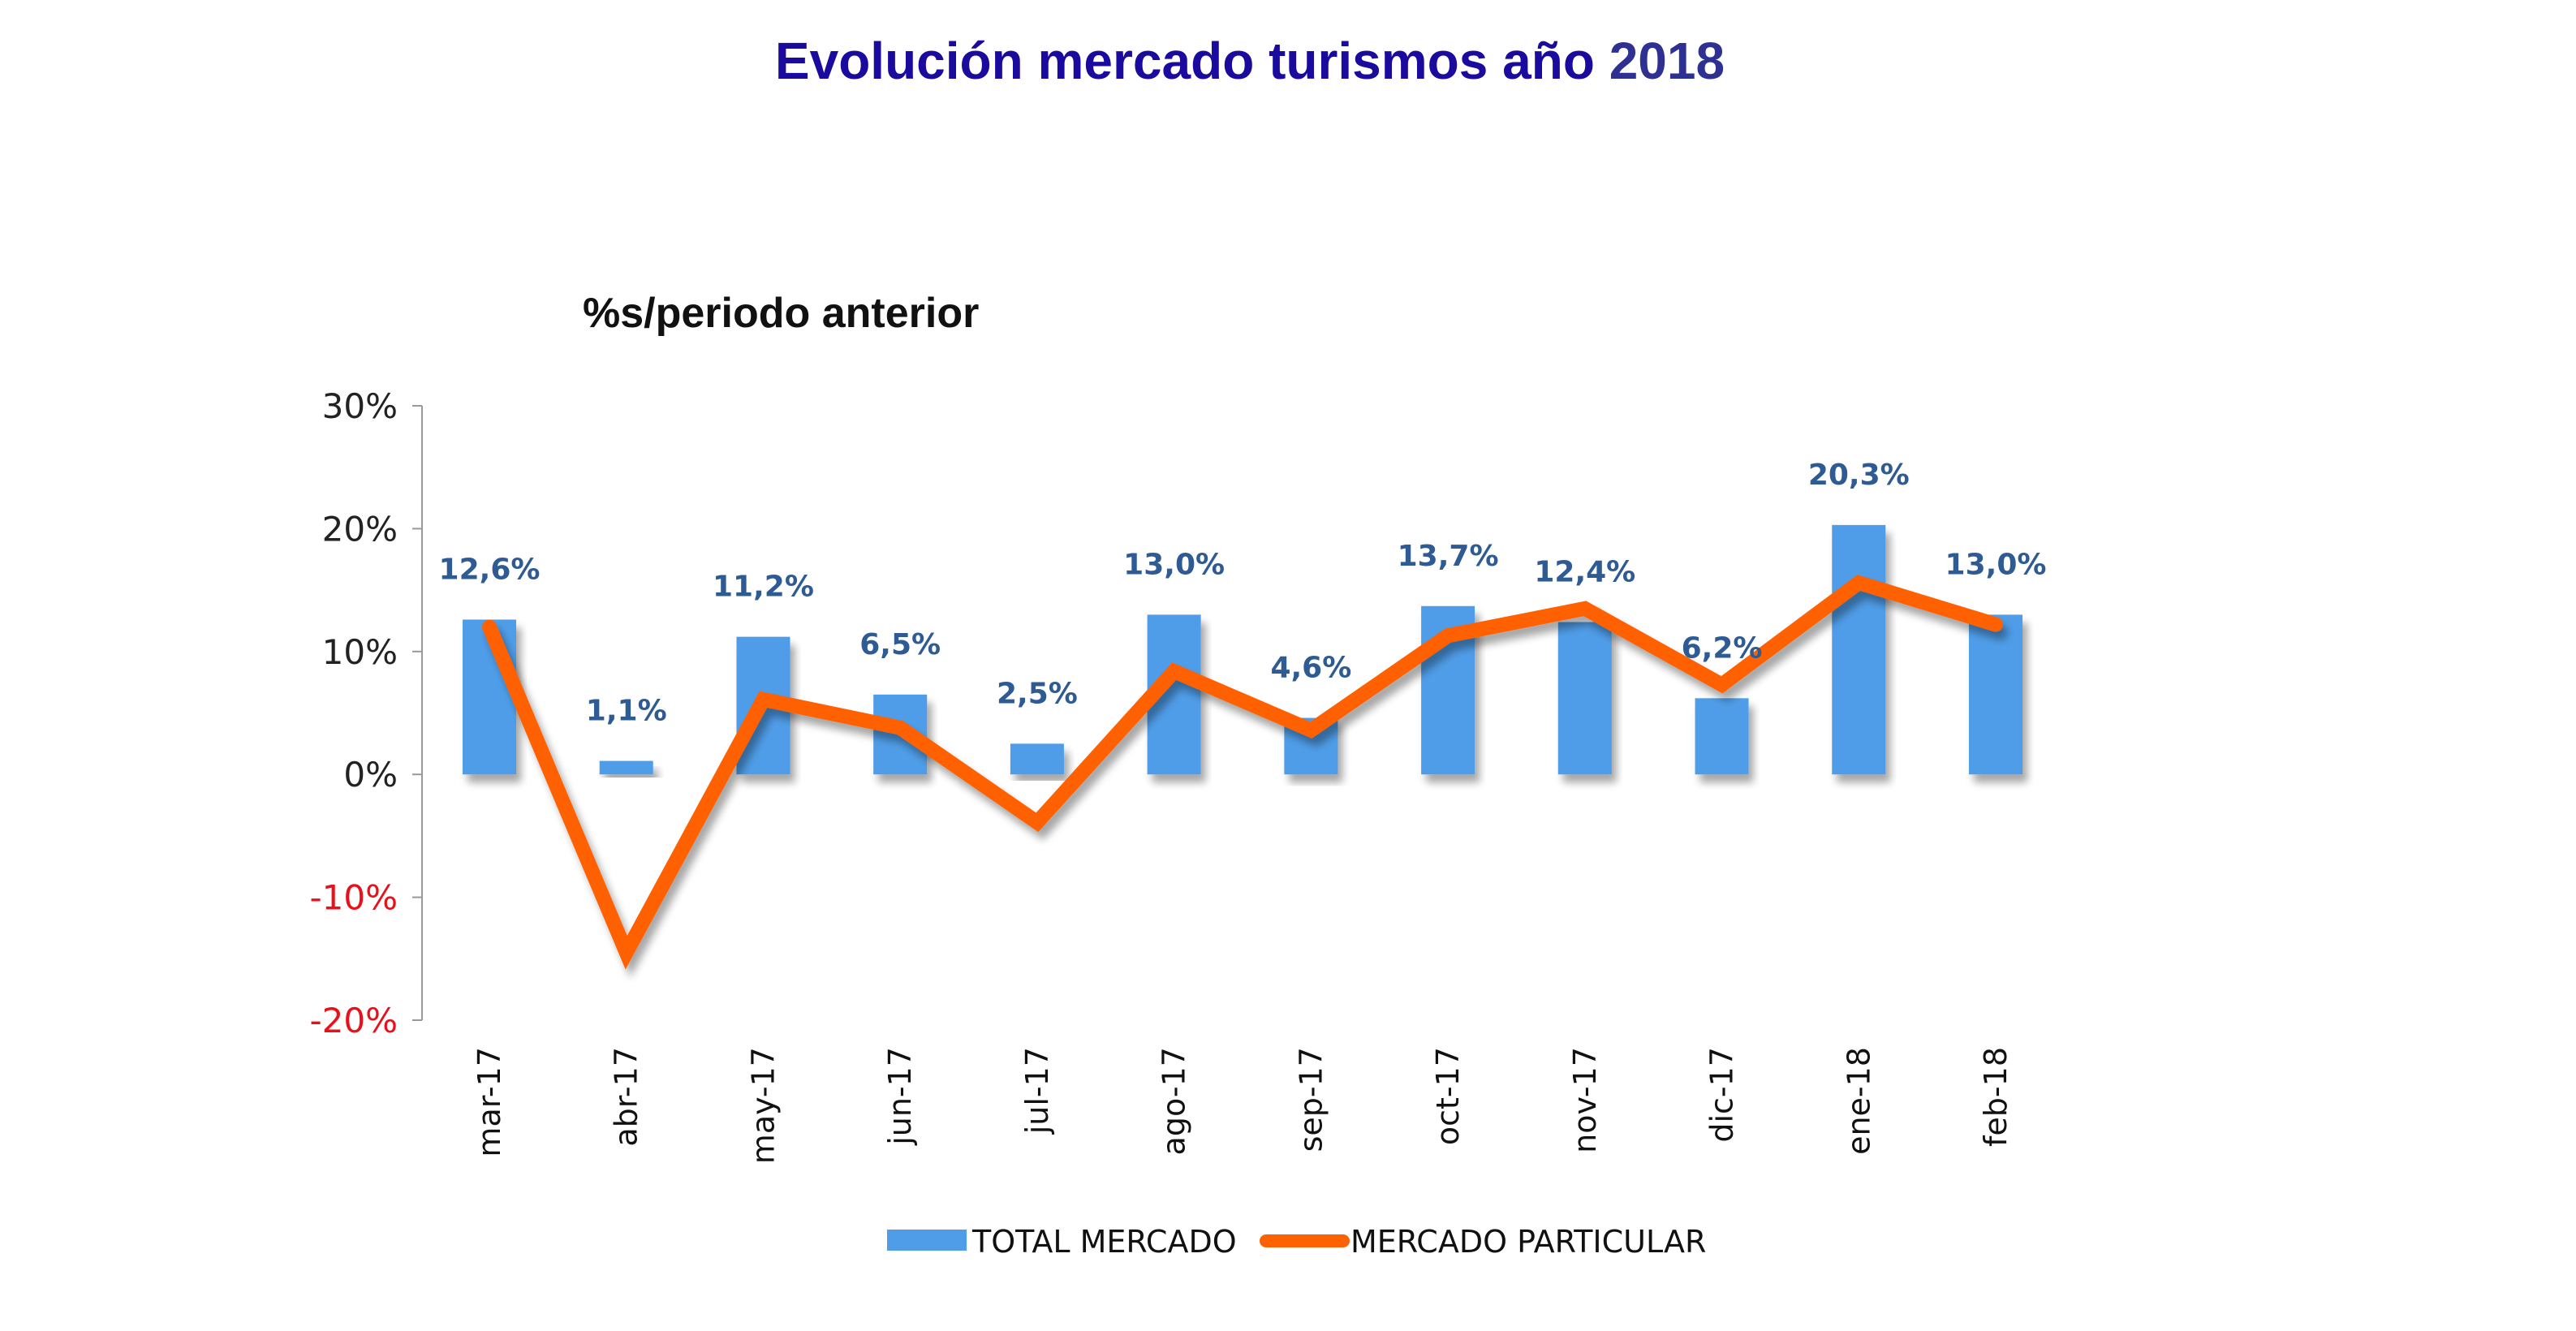 The height and width of the screenshot is (1331, 2576). Describe the element at coordinates (1448, 1096) in the screenshot. I see `x-tick-label: oct-17` at that location.